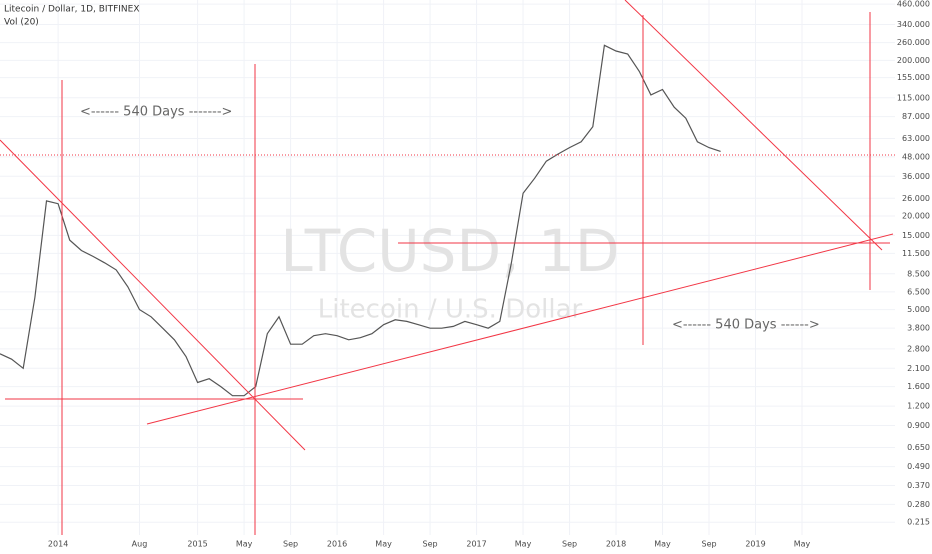 The width and height of the screenshot is (932, 554). Describe the element at coordinates (450, 310) in the screenshot. I see `watermark-name: Litecoin / U.S. Dollar` at that location.